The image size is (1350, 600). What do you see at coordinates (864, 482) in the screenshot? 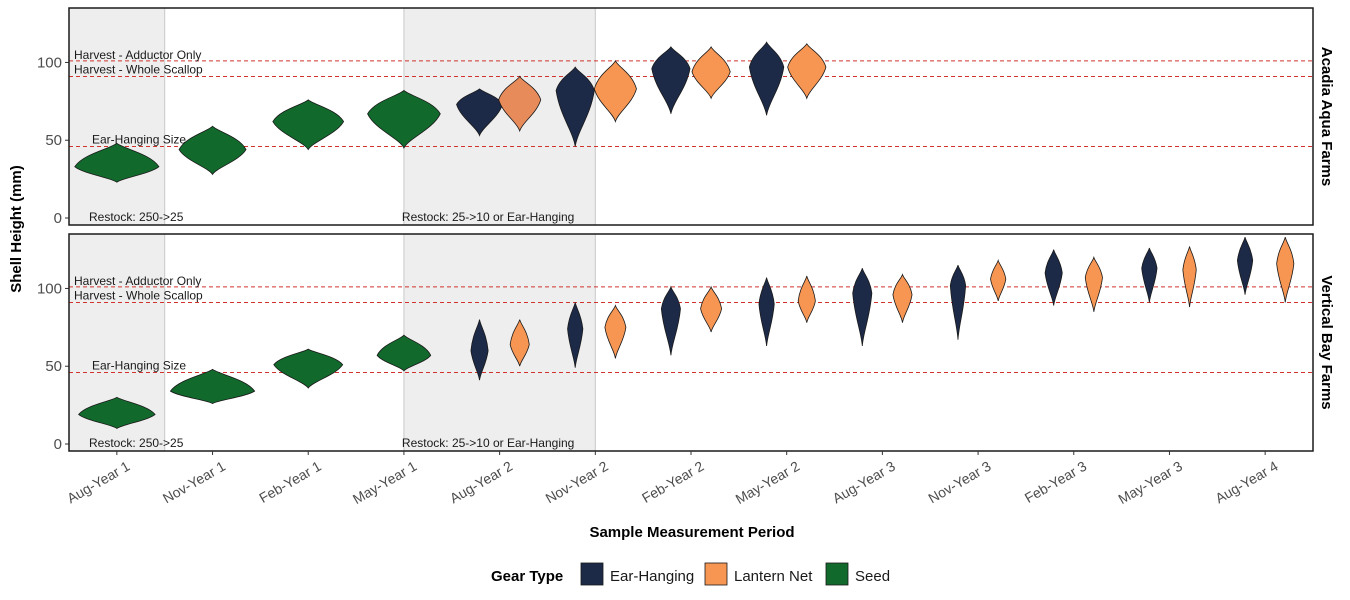
I see `x-tick-label: Aug-Year 3` at bounding box center [864, 482].